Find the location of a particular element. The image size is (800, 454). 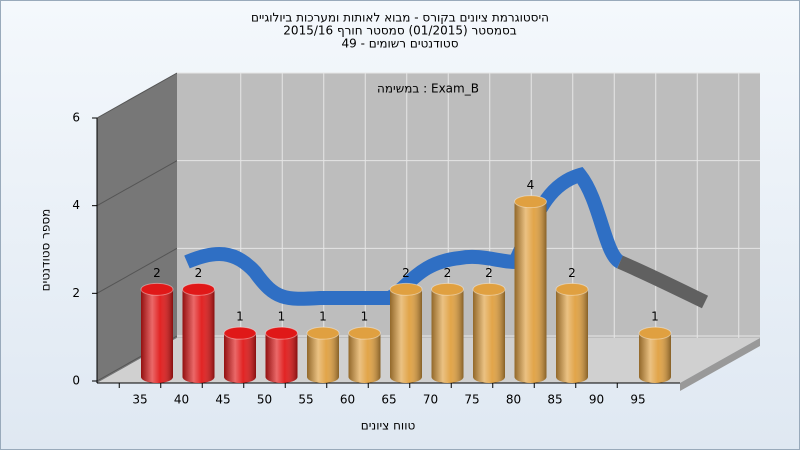

y-axis-label: מספר סטודנטים is located at coordinates (46, 250).